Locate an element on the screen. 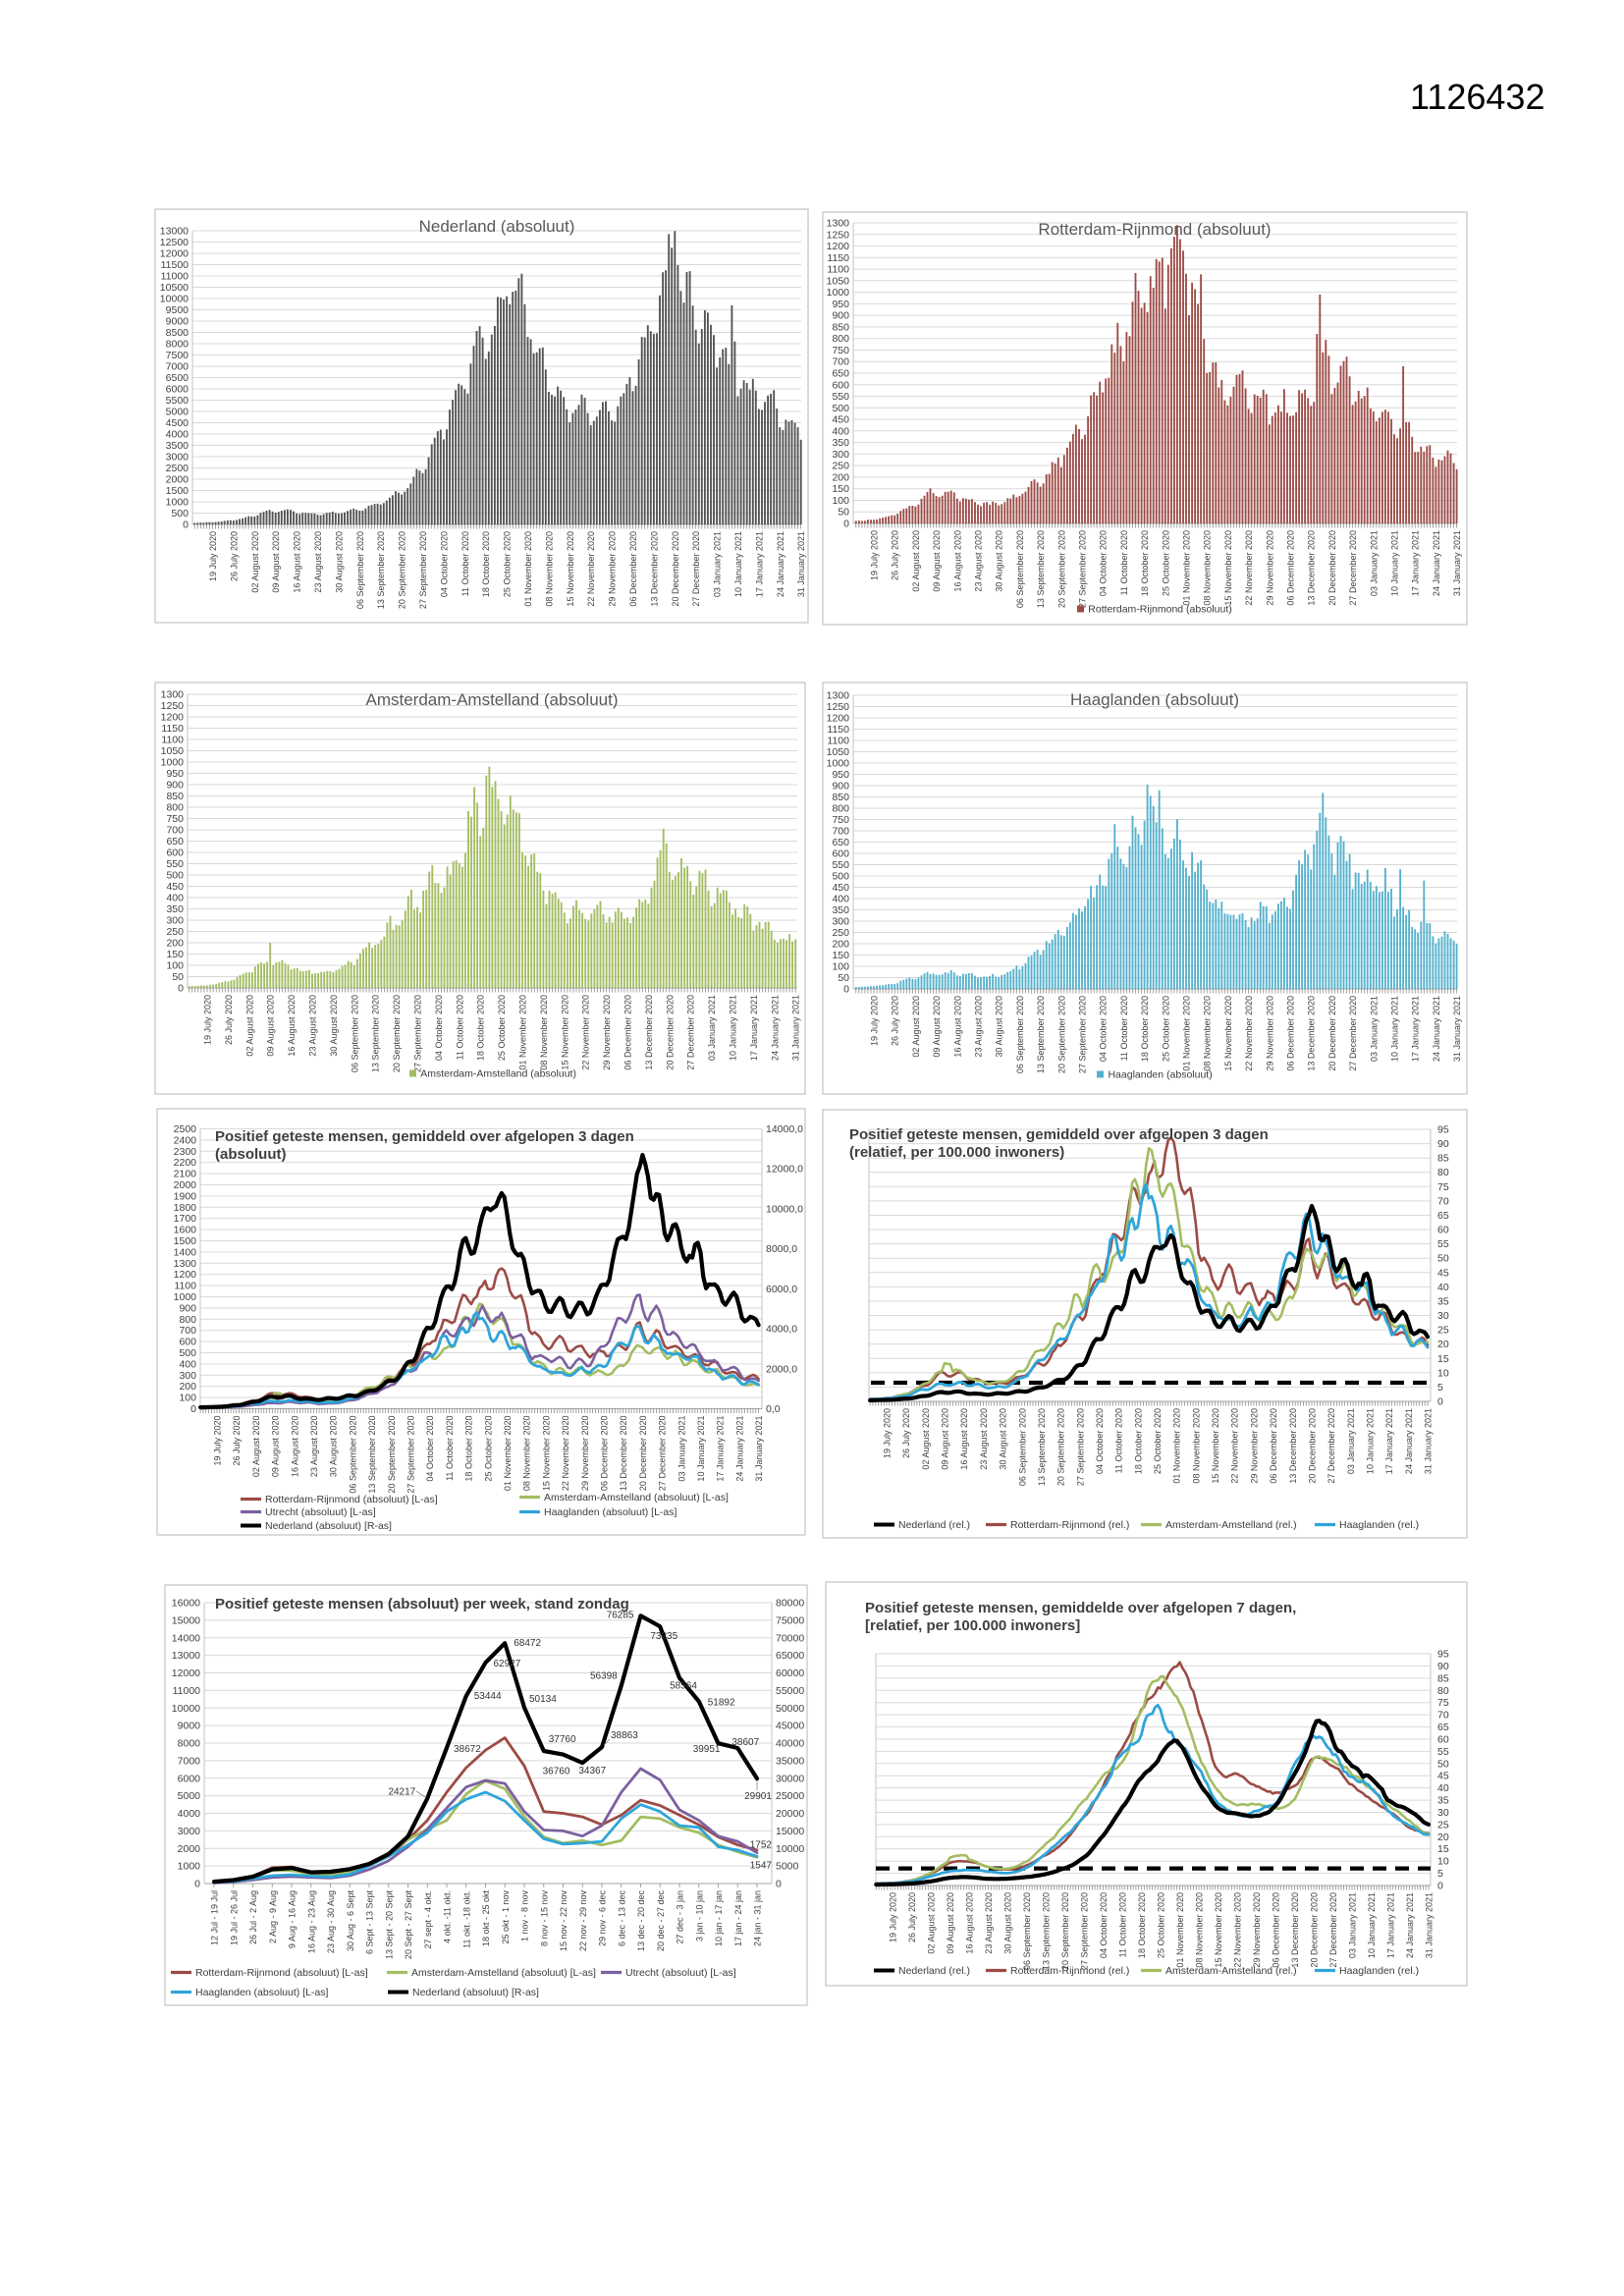  svg-text: 700 is located at coordinates (840, 832).